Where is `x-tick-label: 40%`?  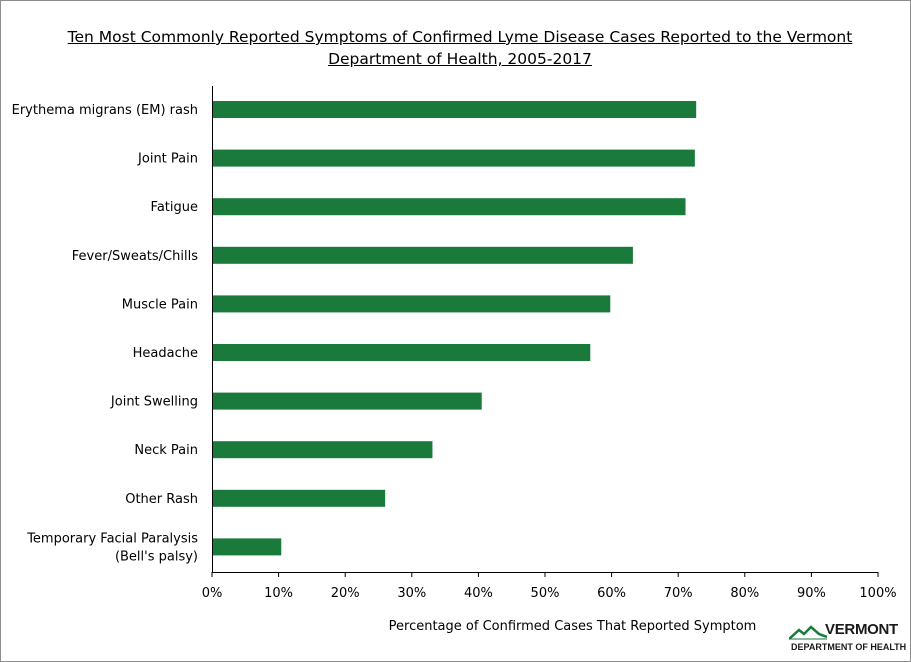
x-tick-label: 40% is located at coordinates (478, 593).